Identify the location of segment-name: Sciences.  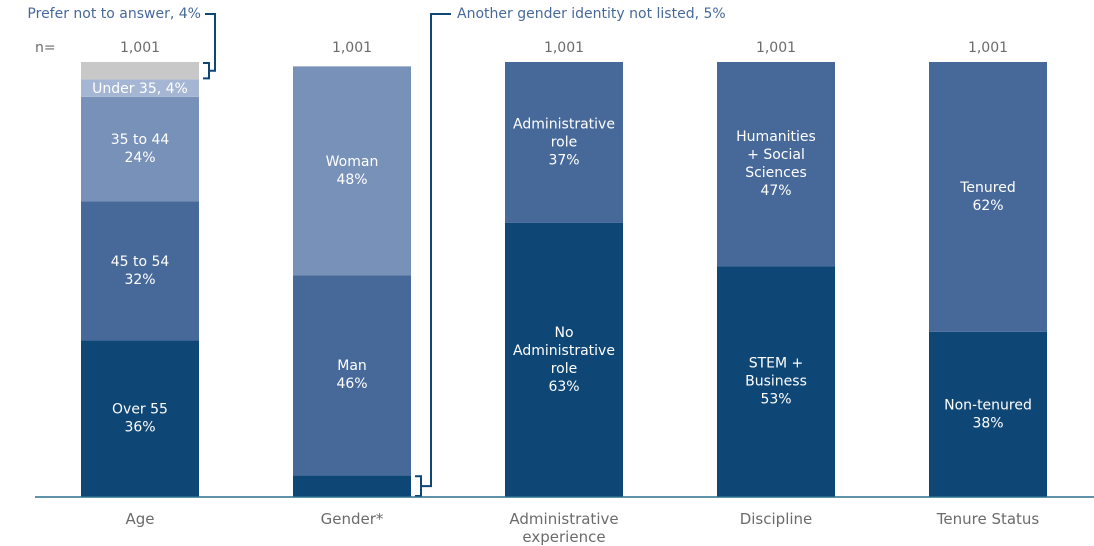
(776, 173).